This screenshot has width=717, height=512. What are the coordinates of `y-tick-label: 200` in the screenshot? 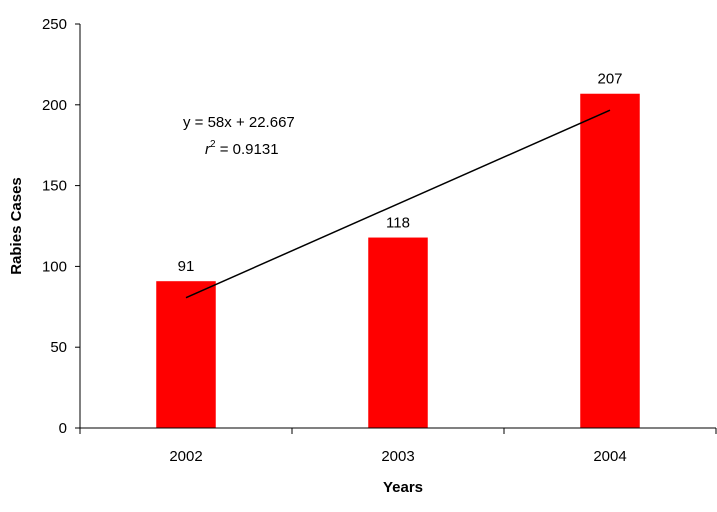 It's located at (54, 105).